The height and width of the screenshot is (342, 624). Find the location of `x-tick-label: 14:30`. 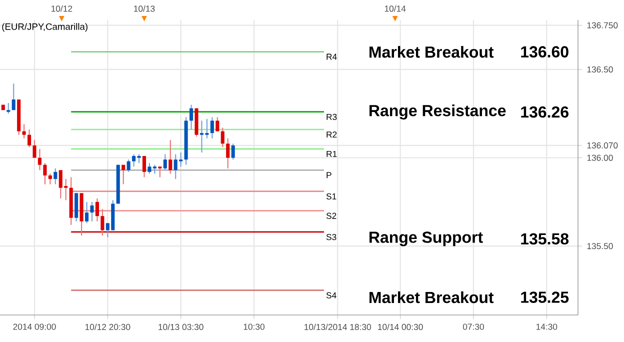

x-tick-label: 14:30 is located at coordinates (547, 327).